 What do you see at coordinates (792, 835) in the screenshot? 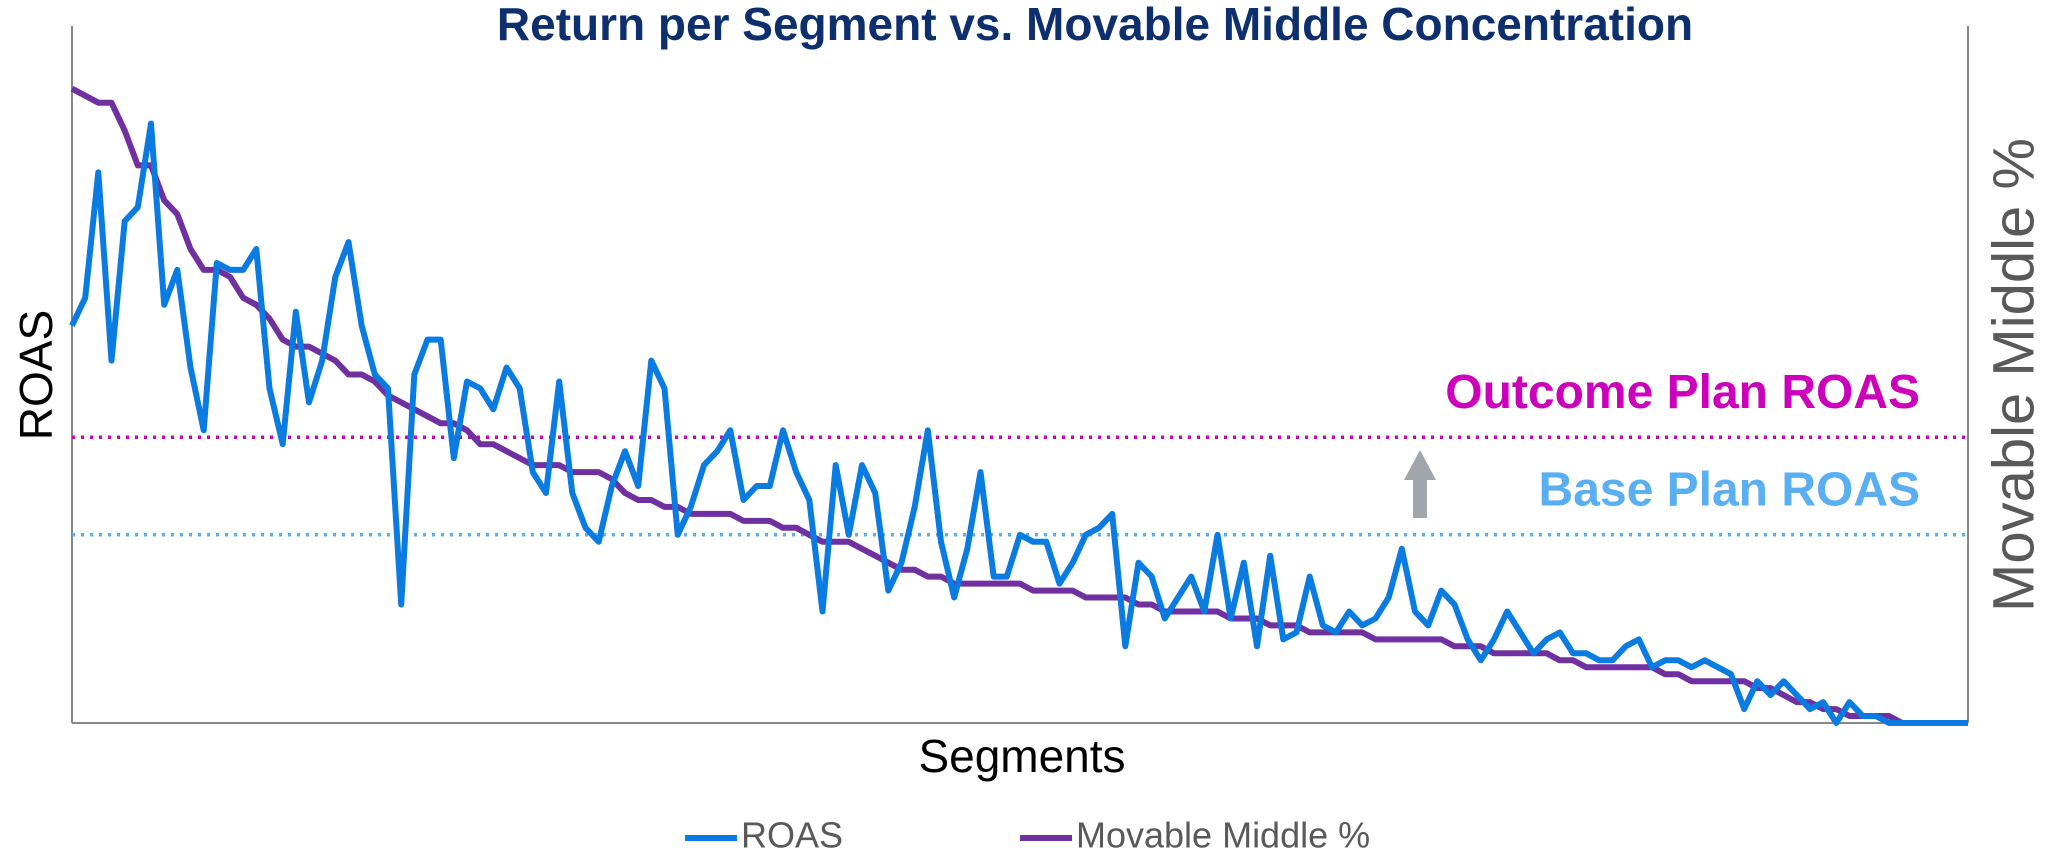
I see `legend-label: ROAS` at bounding box center [792, 835].